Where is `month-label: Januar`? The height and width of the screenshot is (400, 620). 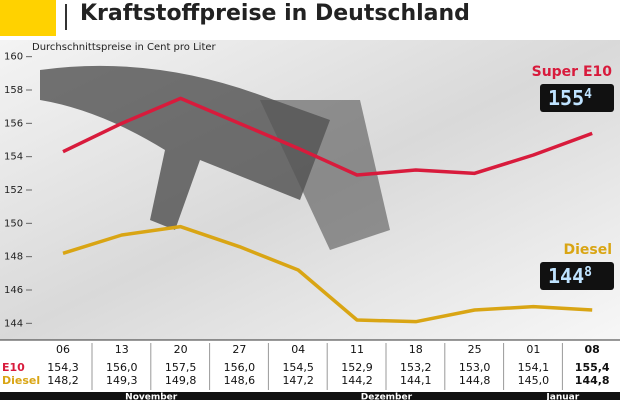
month-label: Januar is located at coordinates (562, 396).